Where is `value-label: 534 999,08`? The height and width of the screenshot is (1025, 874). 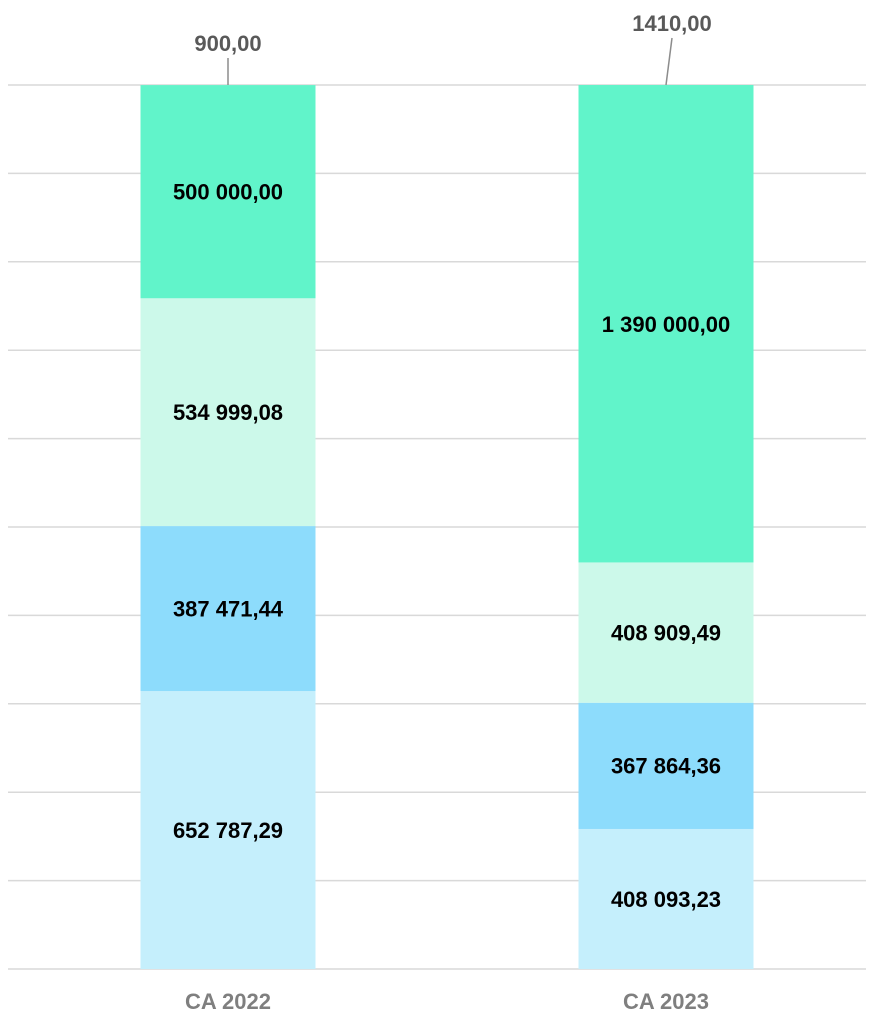
value-label: 534 999,08 is located at coordinates (228, 412).